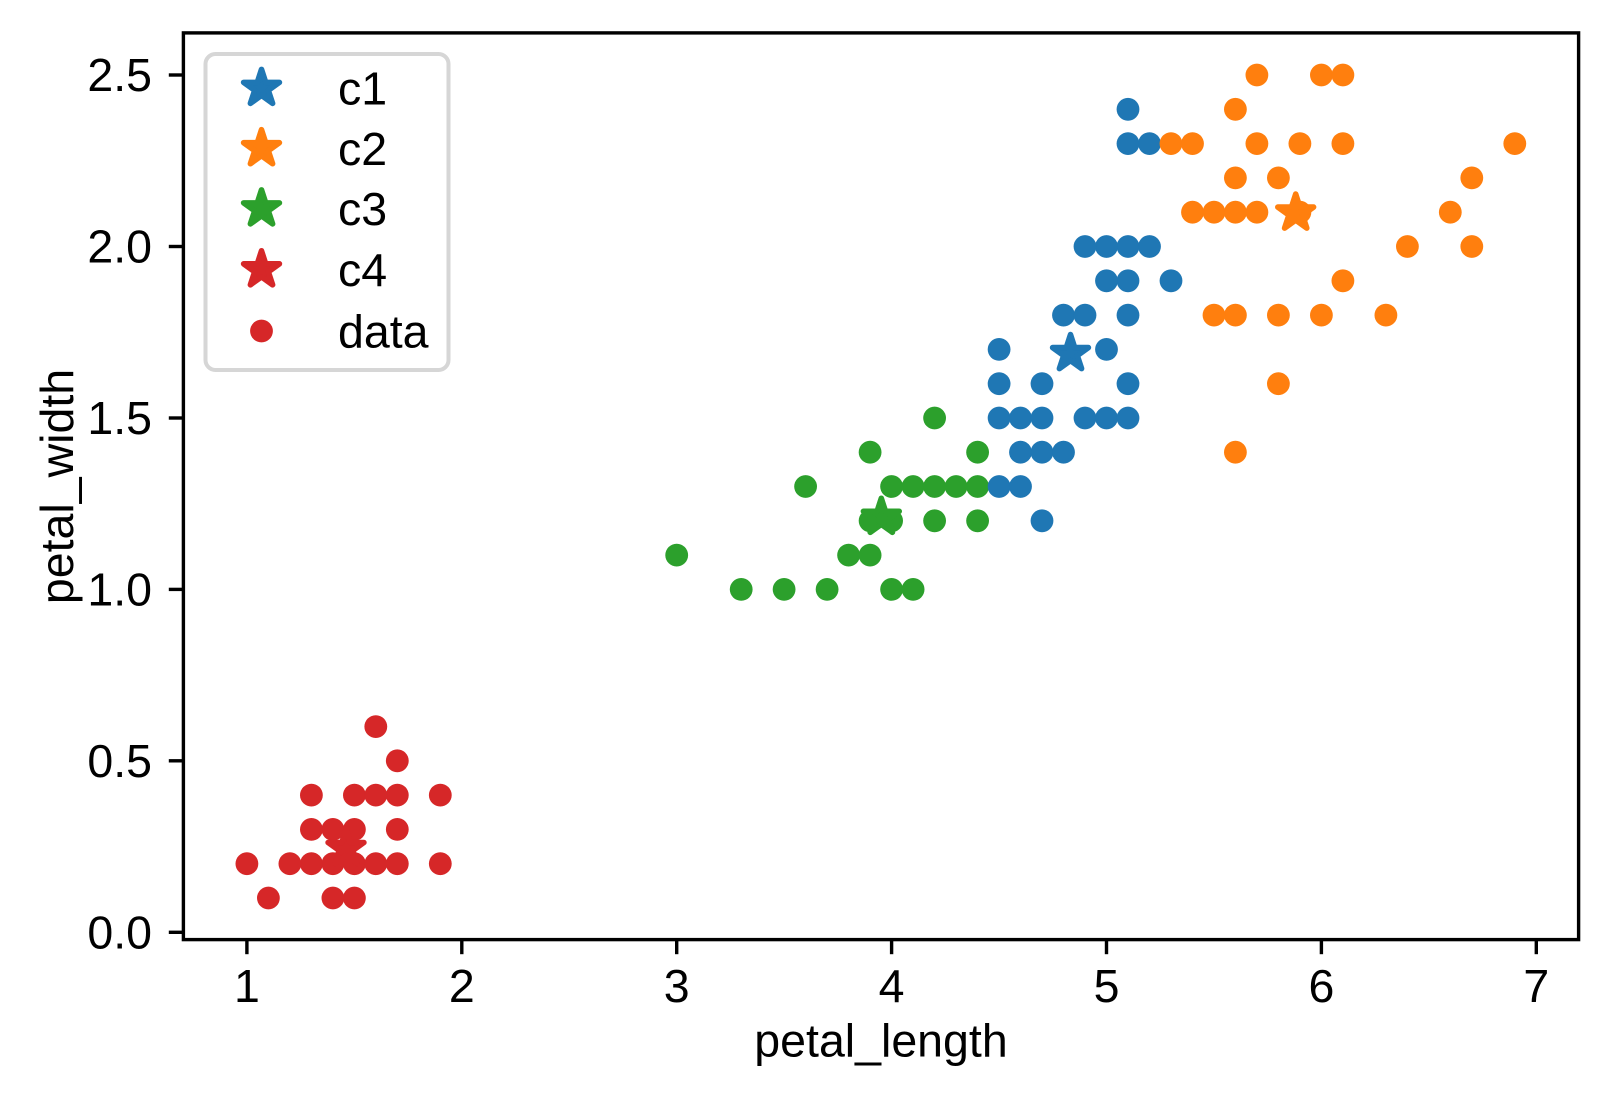  I want to click on svg-text: petal_length, so click(880, 1041).